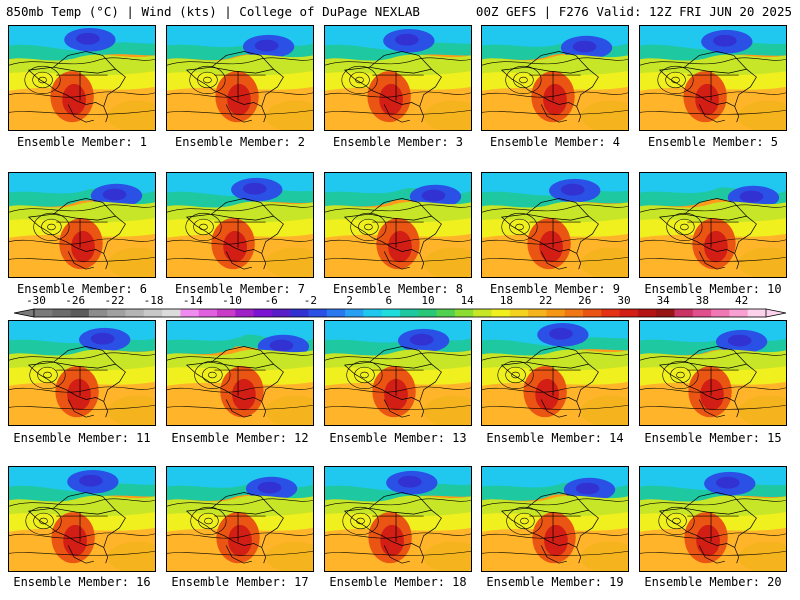  I want to click on colorbar-tick-label: 38, so click(702, 300).